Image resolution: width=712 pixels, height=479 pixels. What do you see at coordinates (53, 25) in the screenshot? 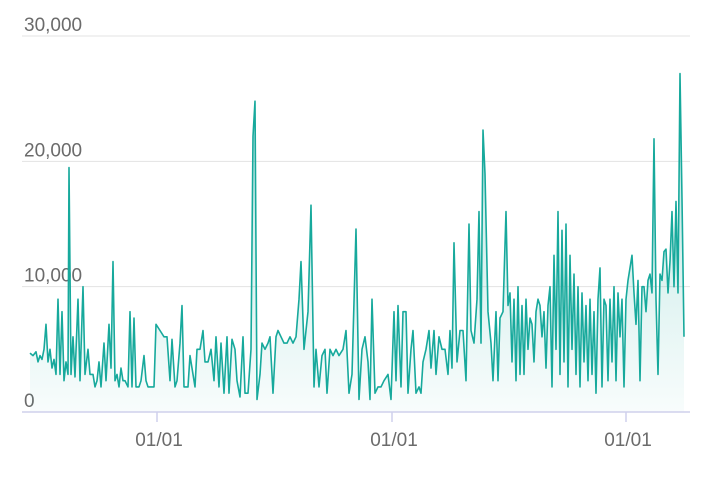
I see `y-tick-label: 30,000` at bounding box center [53, 25].